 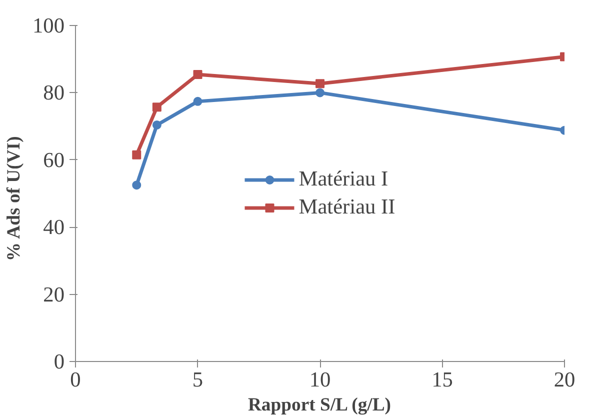 I want to click on y-tick-label: 20, so click(x=53, y=294).